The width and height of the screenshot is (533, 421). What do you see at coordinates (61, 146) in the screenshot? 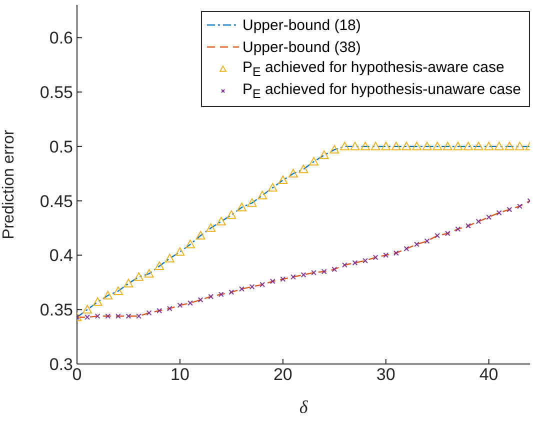
I see `y-tick-label: 0.5` at bounding box center [61, 146].